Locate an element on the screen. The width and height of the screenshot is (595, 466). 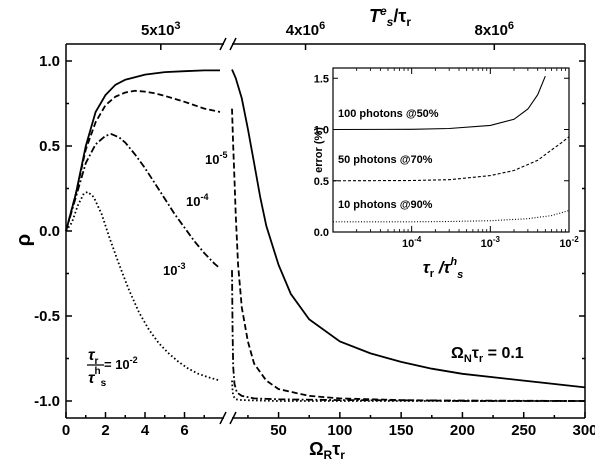
y-axis-label: ρ is located at coordinates (24, 240).